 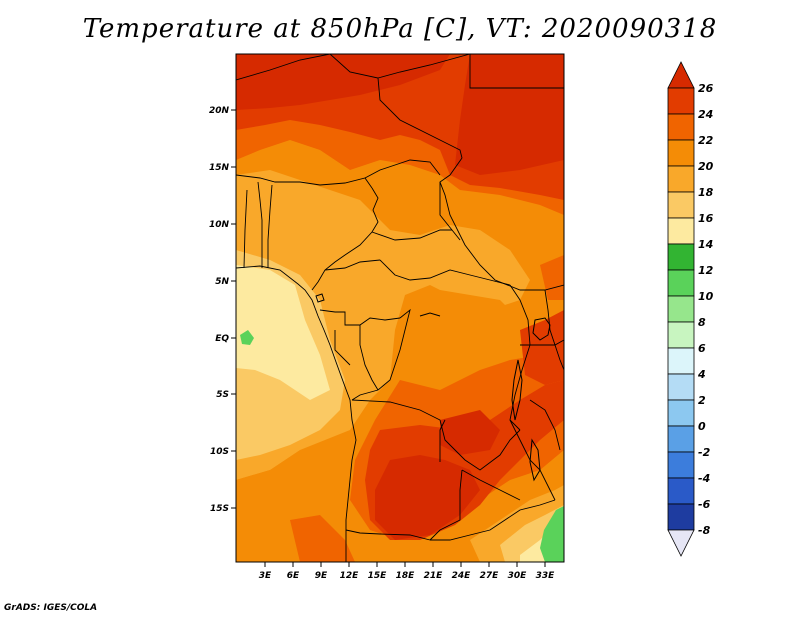 What do you see at coordinates (706, 88) in the screenshot?
I see `colorbar-label: 26` at bounding box center [706, 88].